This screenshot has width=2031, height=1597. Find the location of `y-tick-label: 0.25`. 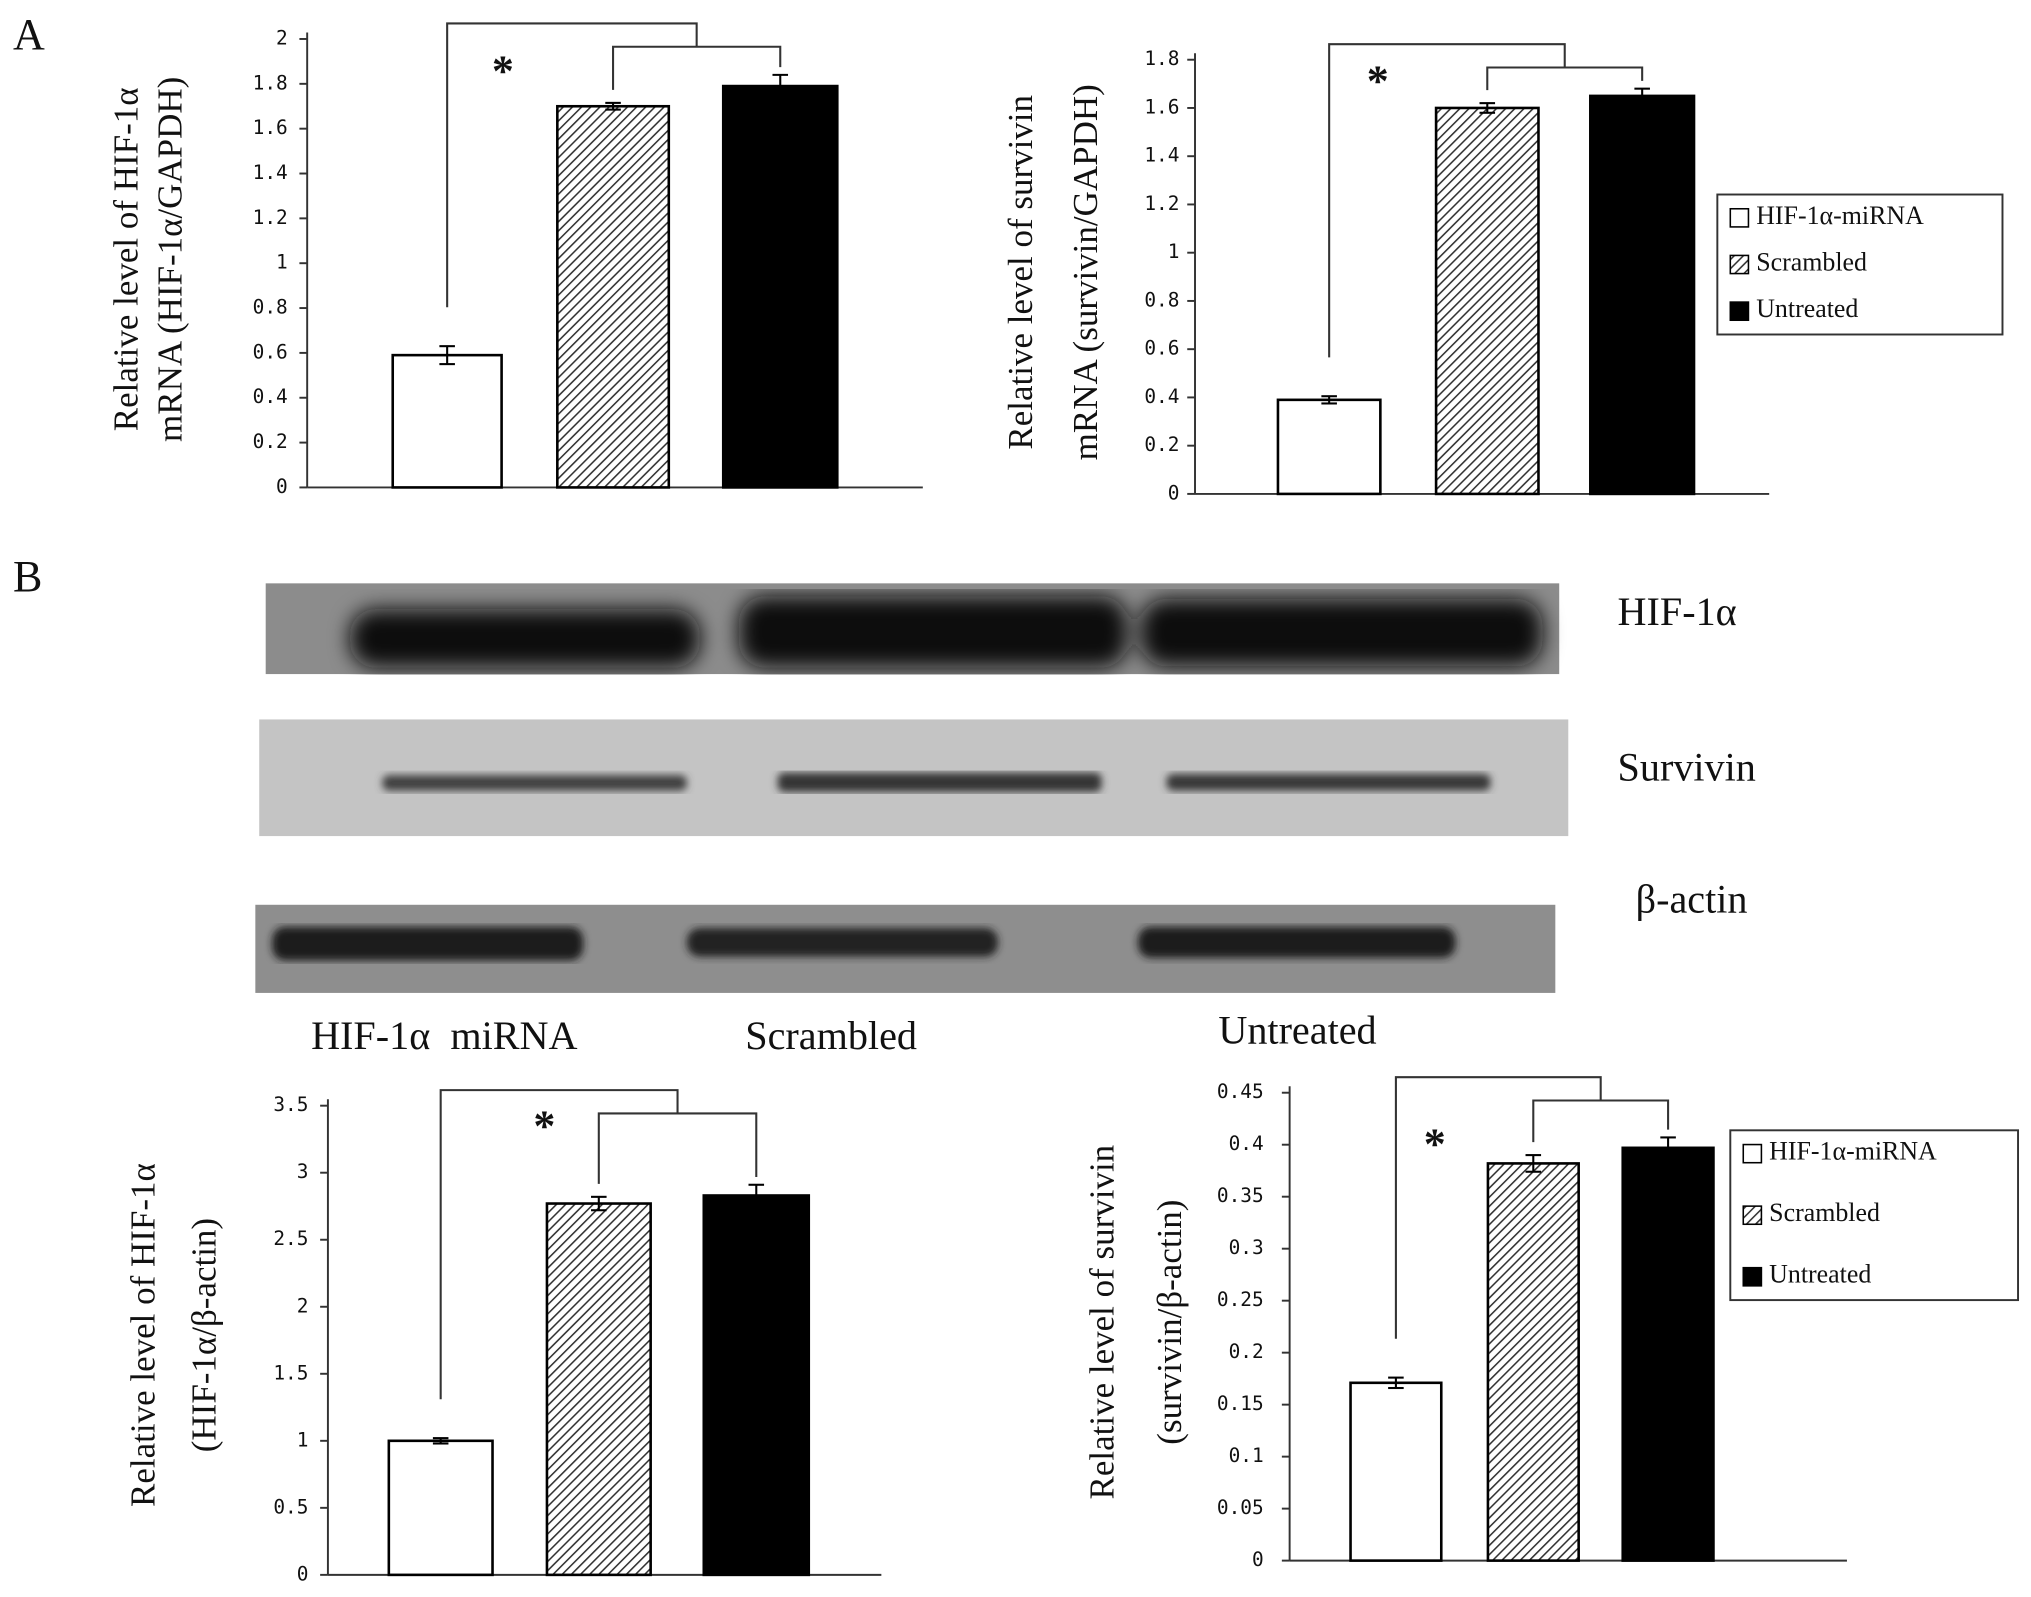

y-tick-label: 0.25 is located at coordinates (1240, 1299).